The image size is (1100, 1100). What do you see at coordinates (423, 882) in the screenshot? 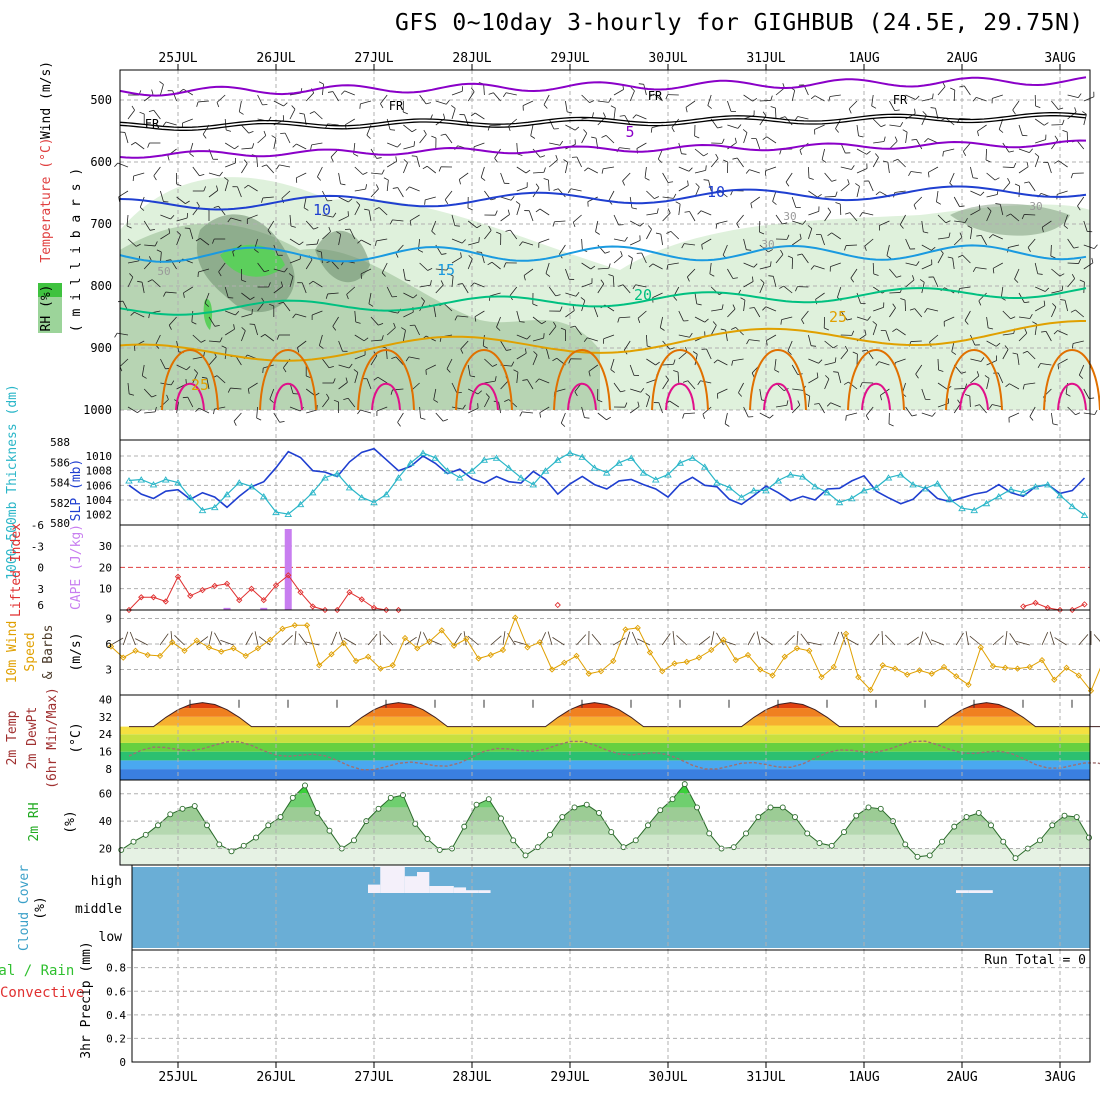
I see `cloud-high-bar` at bounding box center [423, 882].